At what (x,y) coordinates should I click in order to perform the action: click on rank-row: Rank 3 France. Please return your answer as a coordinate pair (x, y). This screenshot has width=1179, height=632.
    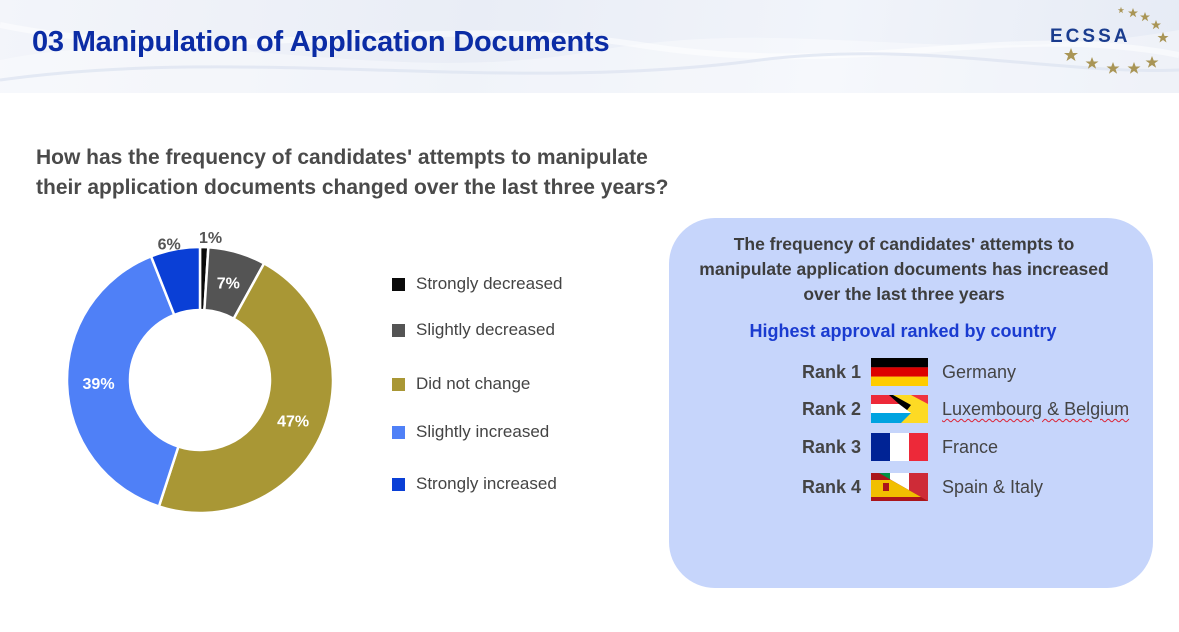
    Looking at the image, I should click on (911, 448).